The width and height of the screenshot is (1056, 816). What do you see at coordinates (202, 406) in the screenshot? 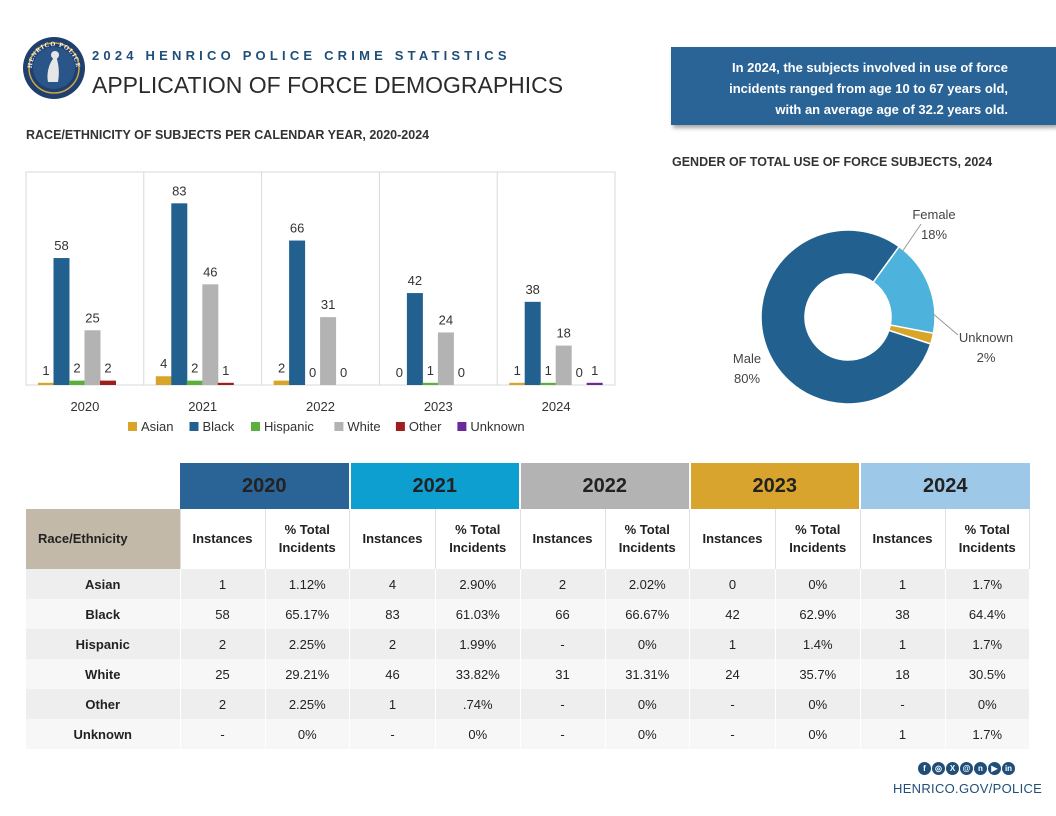
I see `x-tick-label: 2021` at bounding box center [202, 406].